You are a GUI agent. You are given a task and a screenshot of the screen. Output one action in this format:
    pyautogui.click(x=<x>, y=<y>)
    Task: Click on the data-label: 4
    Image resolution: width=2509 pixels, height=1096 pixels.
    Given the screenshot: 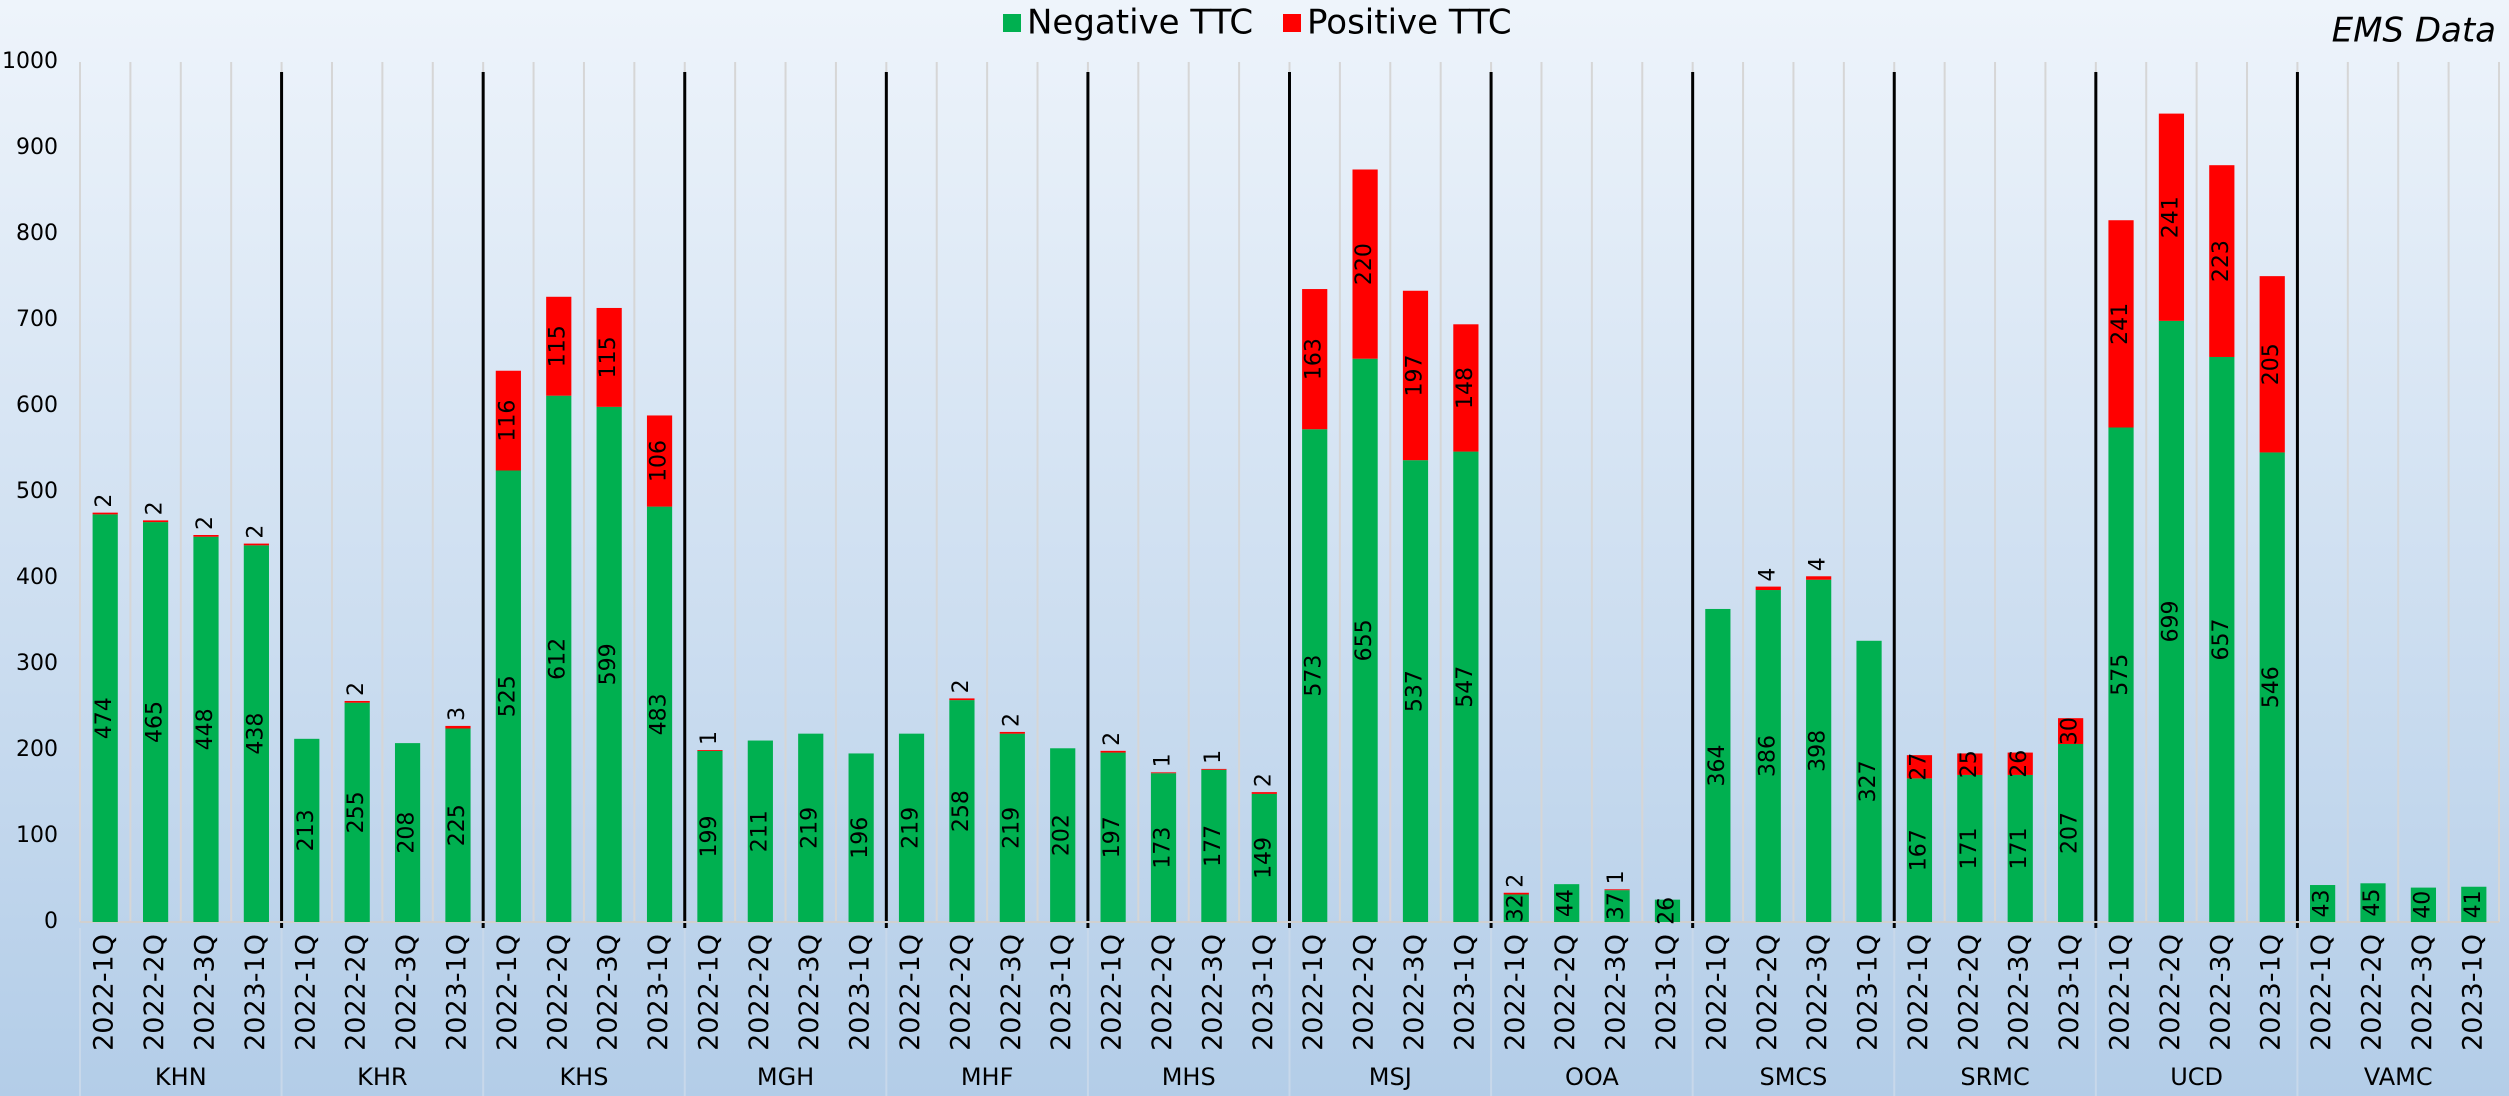 What is the action you would take?
    pyautogui.click(x=1818, y=564)
    